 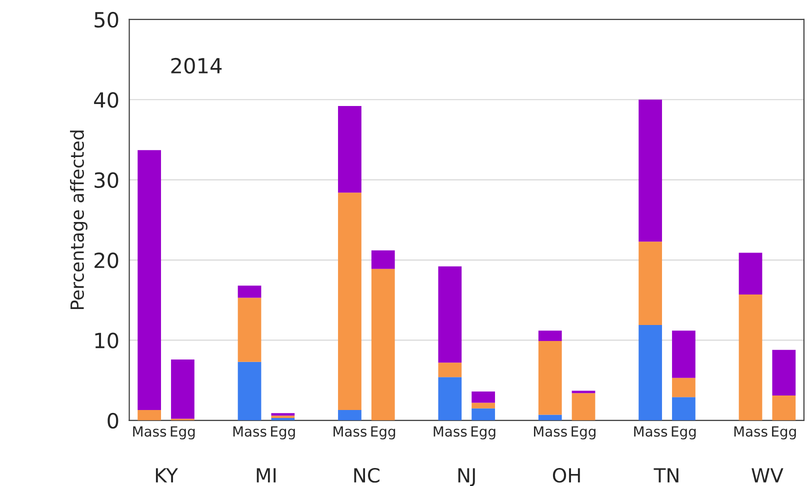 I want to click on y-axis-title: Percentage affected, so click(x=79, y=220).